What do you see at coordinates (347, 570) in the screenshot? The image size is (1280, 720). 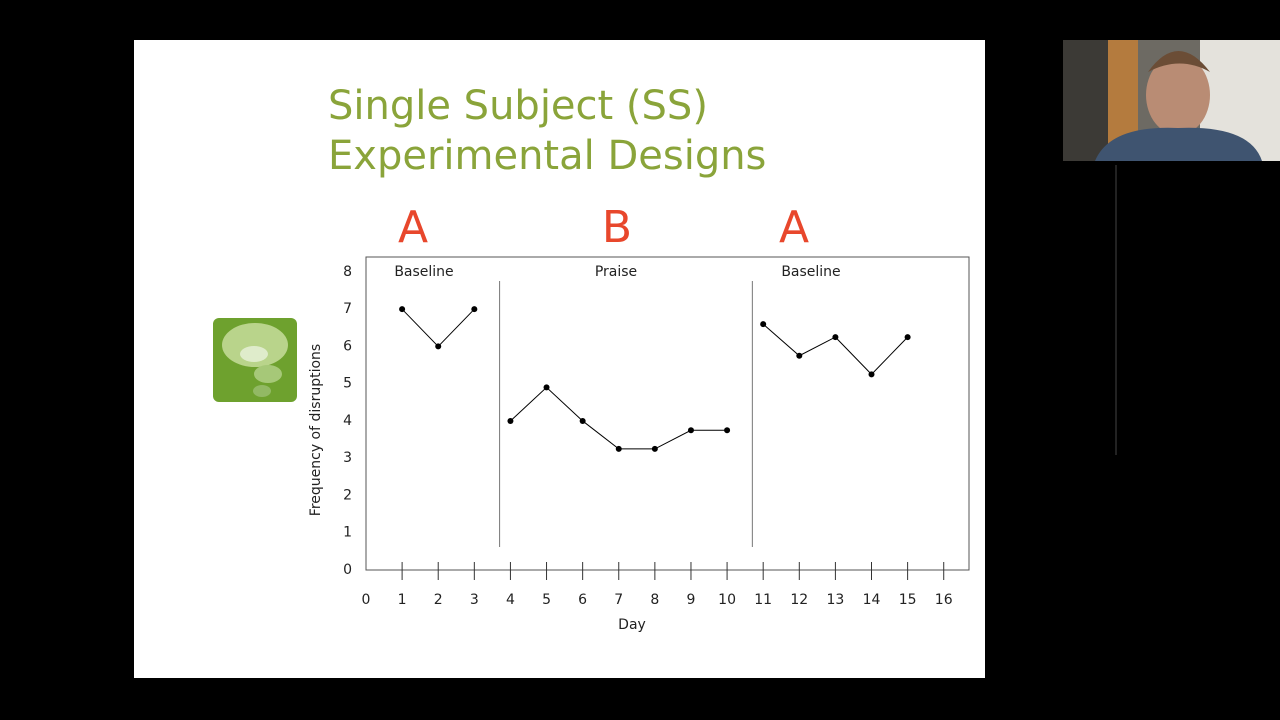 I see `y-tick-label: 0` at bounding box center [347, 570].